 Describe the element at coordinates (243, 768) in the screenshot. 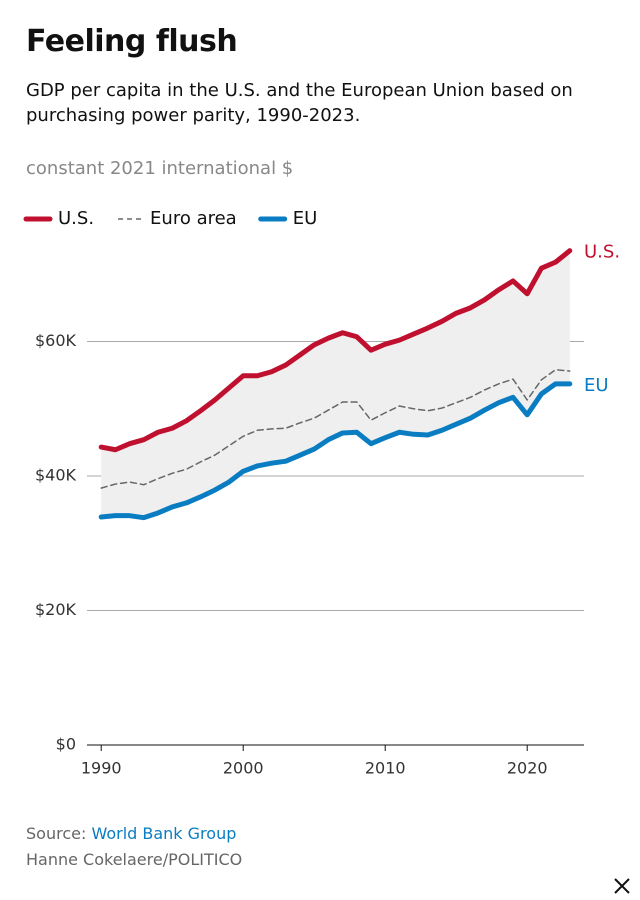

I see `x-tick-label: 2000` at that location.